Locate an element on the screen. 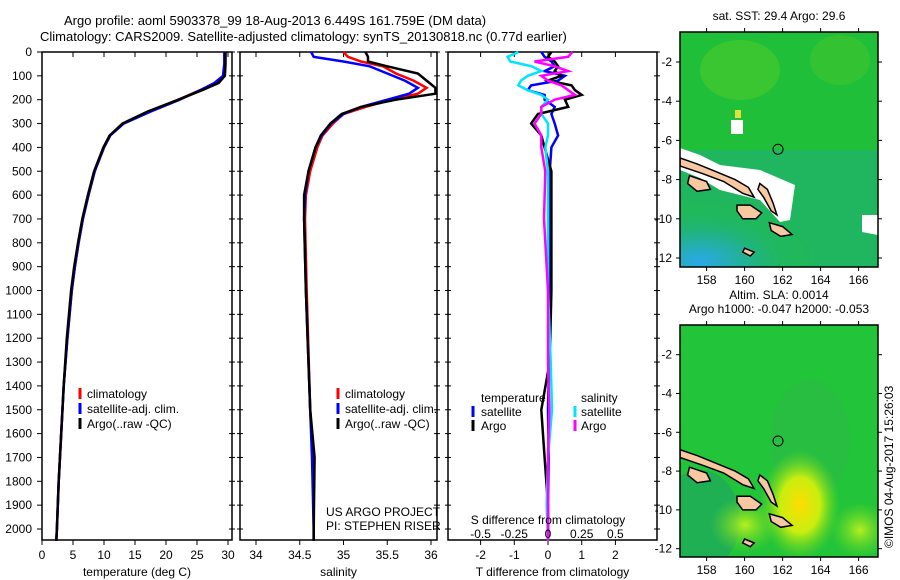 This screenshot has height=580, width=900. s-tick-label: -0.25 is located at coordinates (515, 534).